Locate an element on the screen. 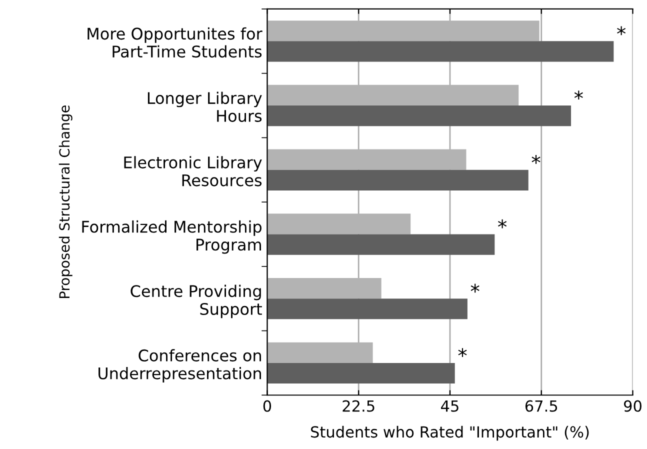 This screenshot has width=647, height=449. y-tick-label: More Opportunites for Part-Time Students is located at coordinates (175, 42).